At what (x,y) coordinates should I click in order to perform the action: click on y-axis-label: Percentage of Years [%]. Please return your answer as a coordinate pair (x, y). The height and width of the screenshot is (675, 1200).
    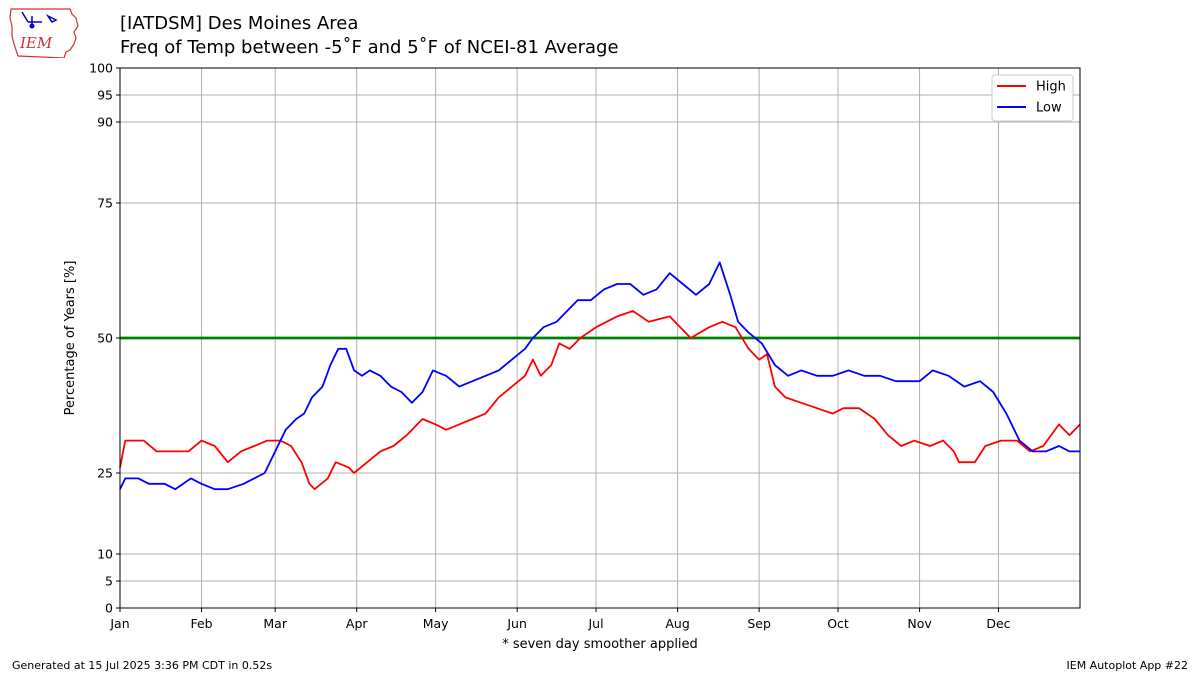
    Looking at the image, I should click on (70, 338).